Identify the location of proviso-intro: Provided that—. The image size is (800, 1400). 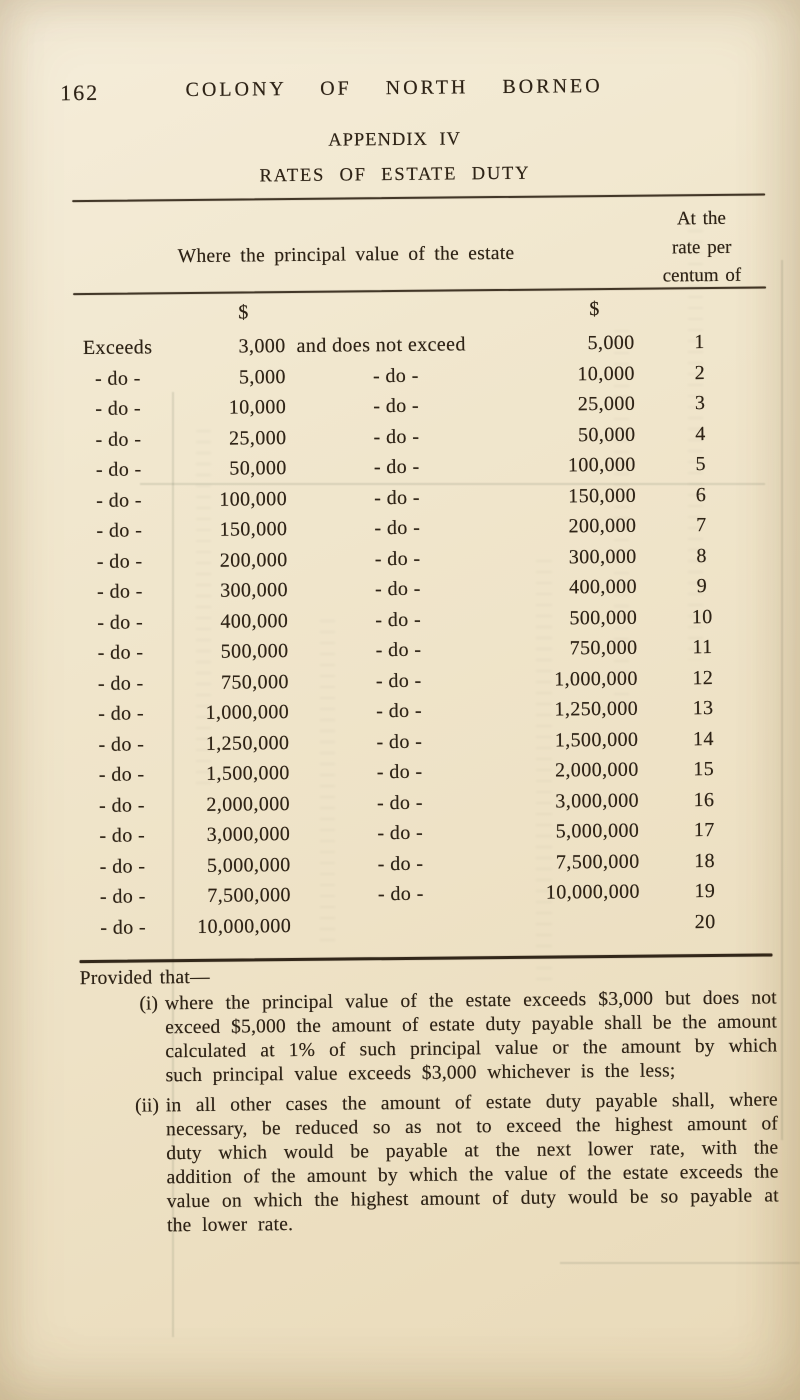
(144, 978).